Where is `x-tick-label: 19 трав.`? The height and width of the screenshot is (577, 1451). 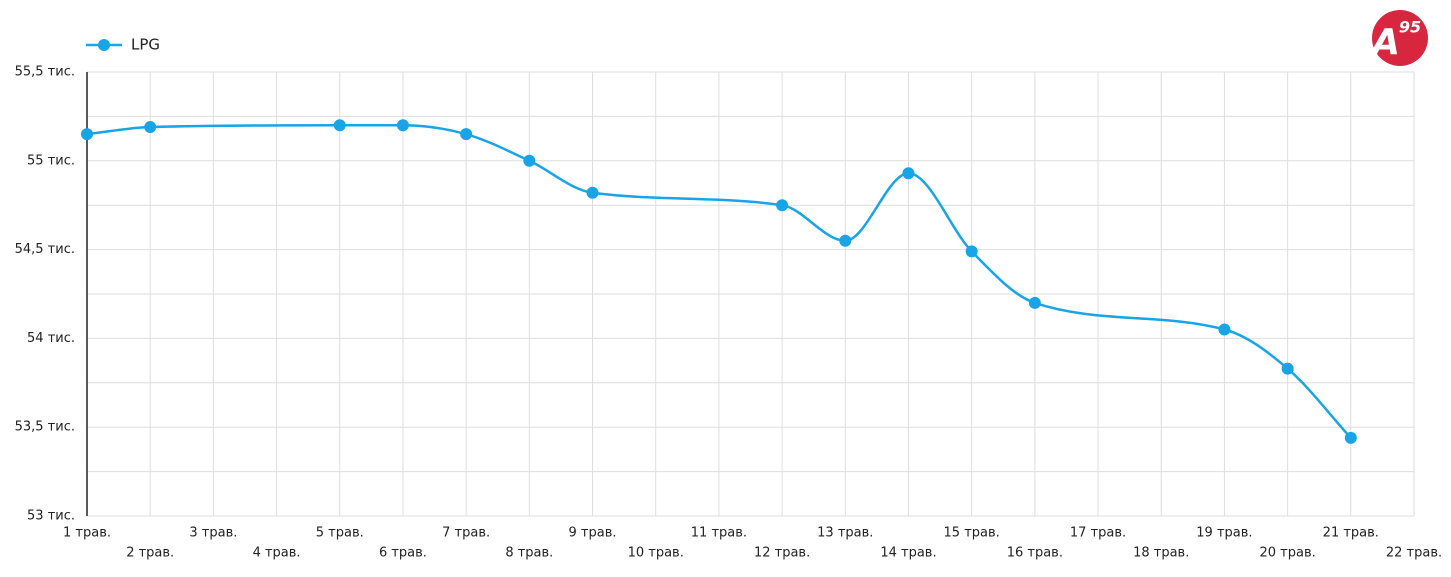 x-tick-label: 19 трав. is located at coordinates (1224, 533).